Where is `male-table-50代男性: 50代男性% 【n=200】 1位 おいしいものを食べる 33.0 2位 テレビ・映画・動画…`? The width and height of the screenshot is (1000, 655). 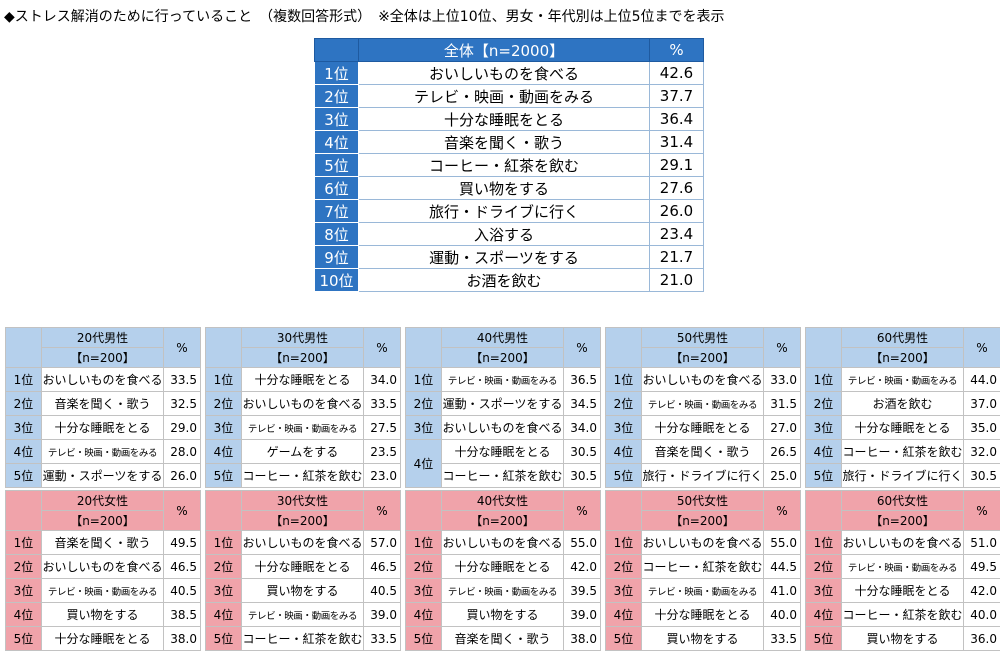 male-table-50代男性: 50代男性% 【n=200】 1位 おいしいものを食べる 33.0 2位 テレビ・映画・動画… is located at coordinates (703, 407).